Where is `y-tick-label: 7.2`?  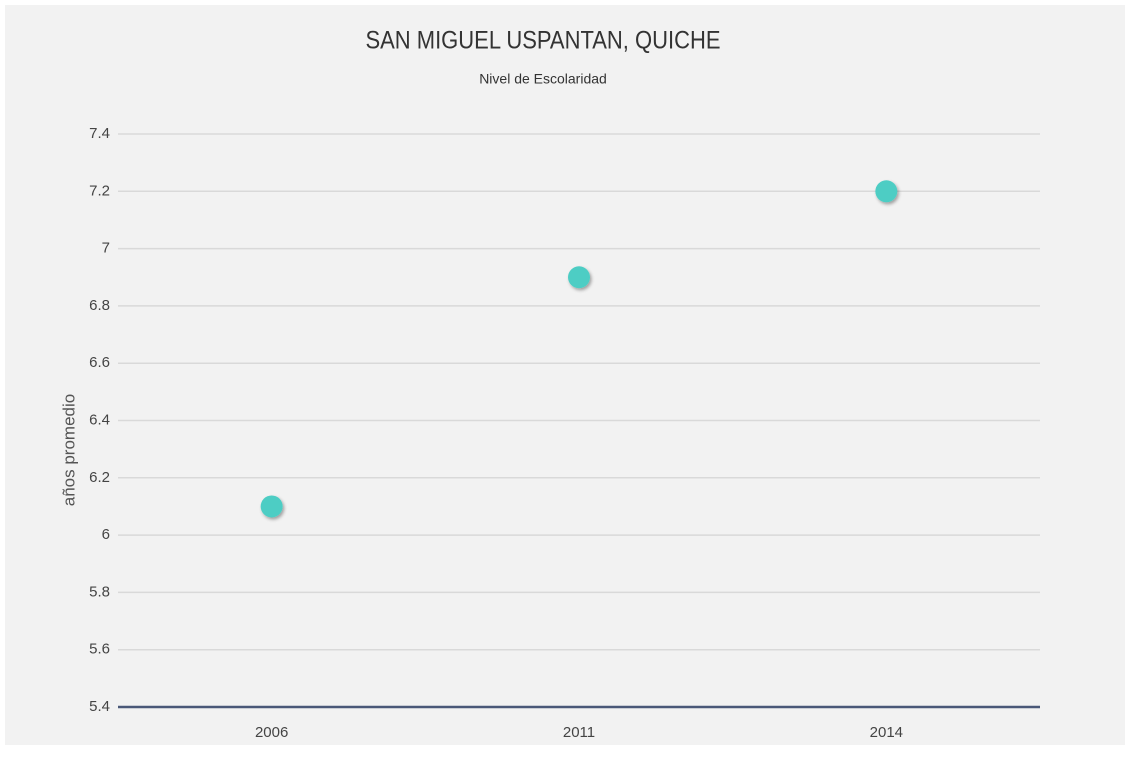 y-tick-label: 7.2 is located at coordinates (99, 190).